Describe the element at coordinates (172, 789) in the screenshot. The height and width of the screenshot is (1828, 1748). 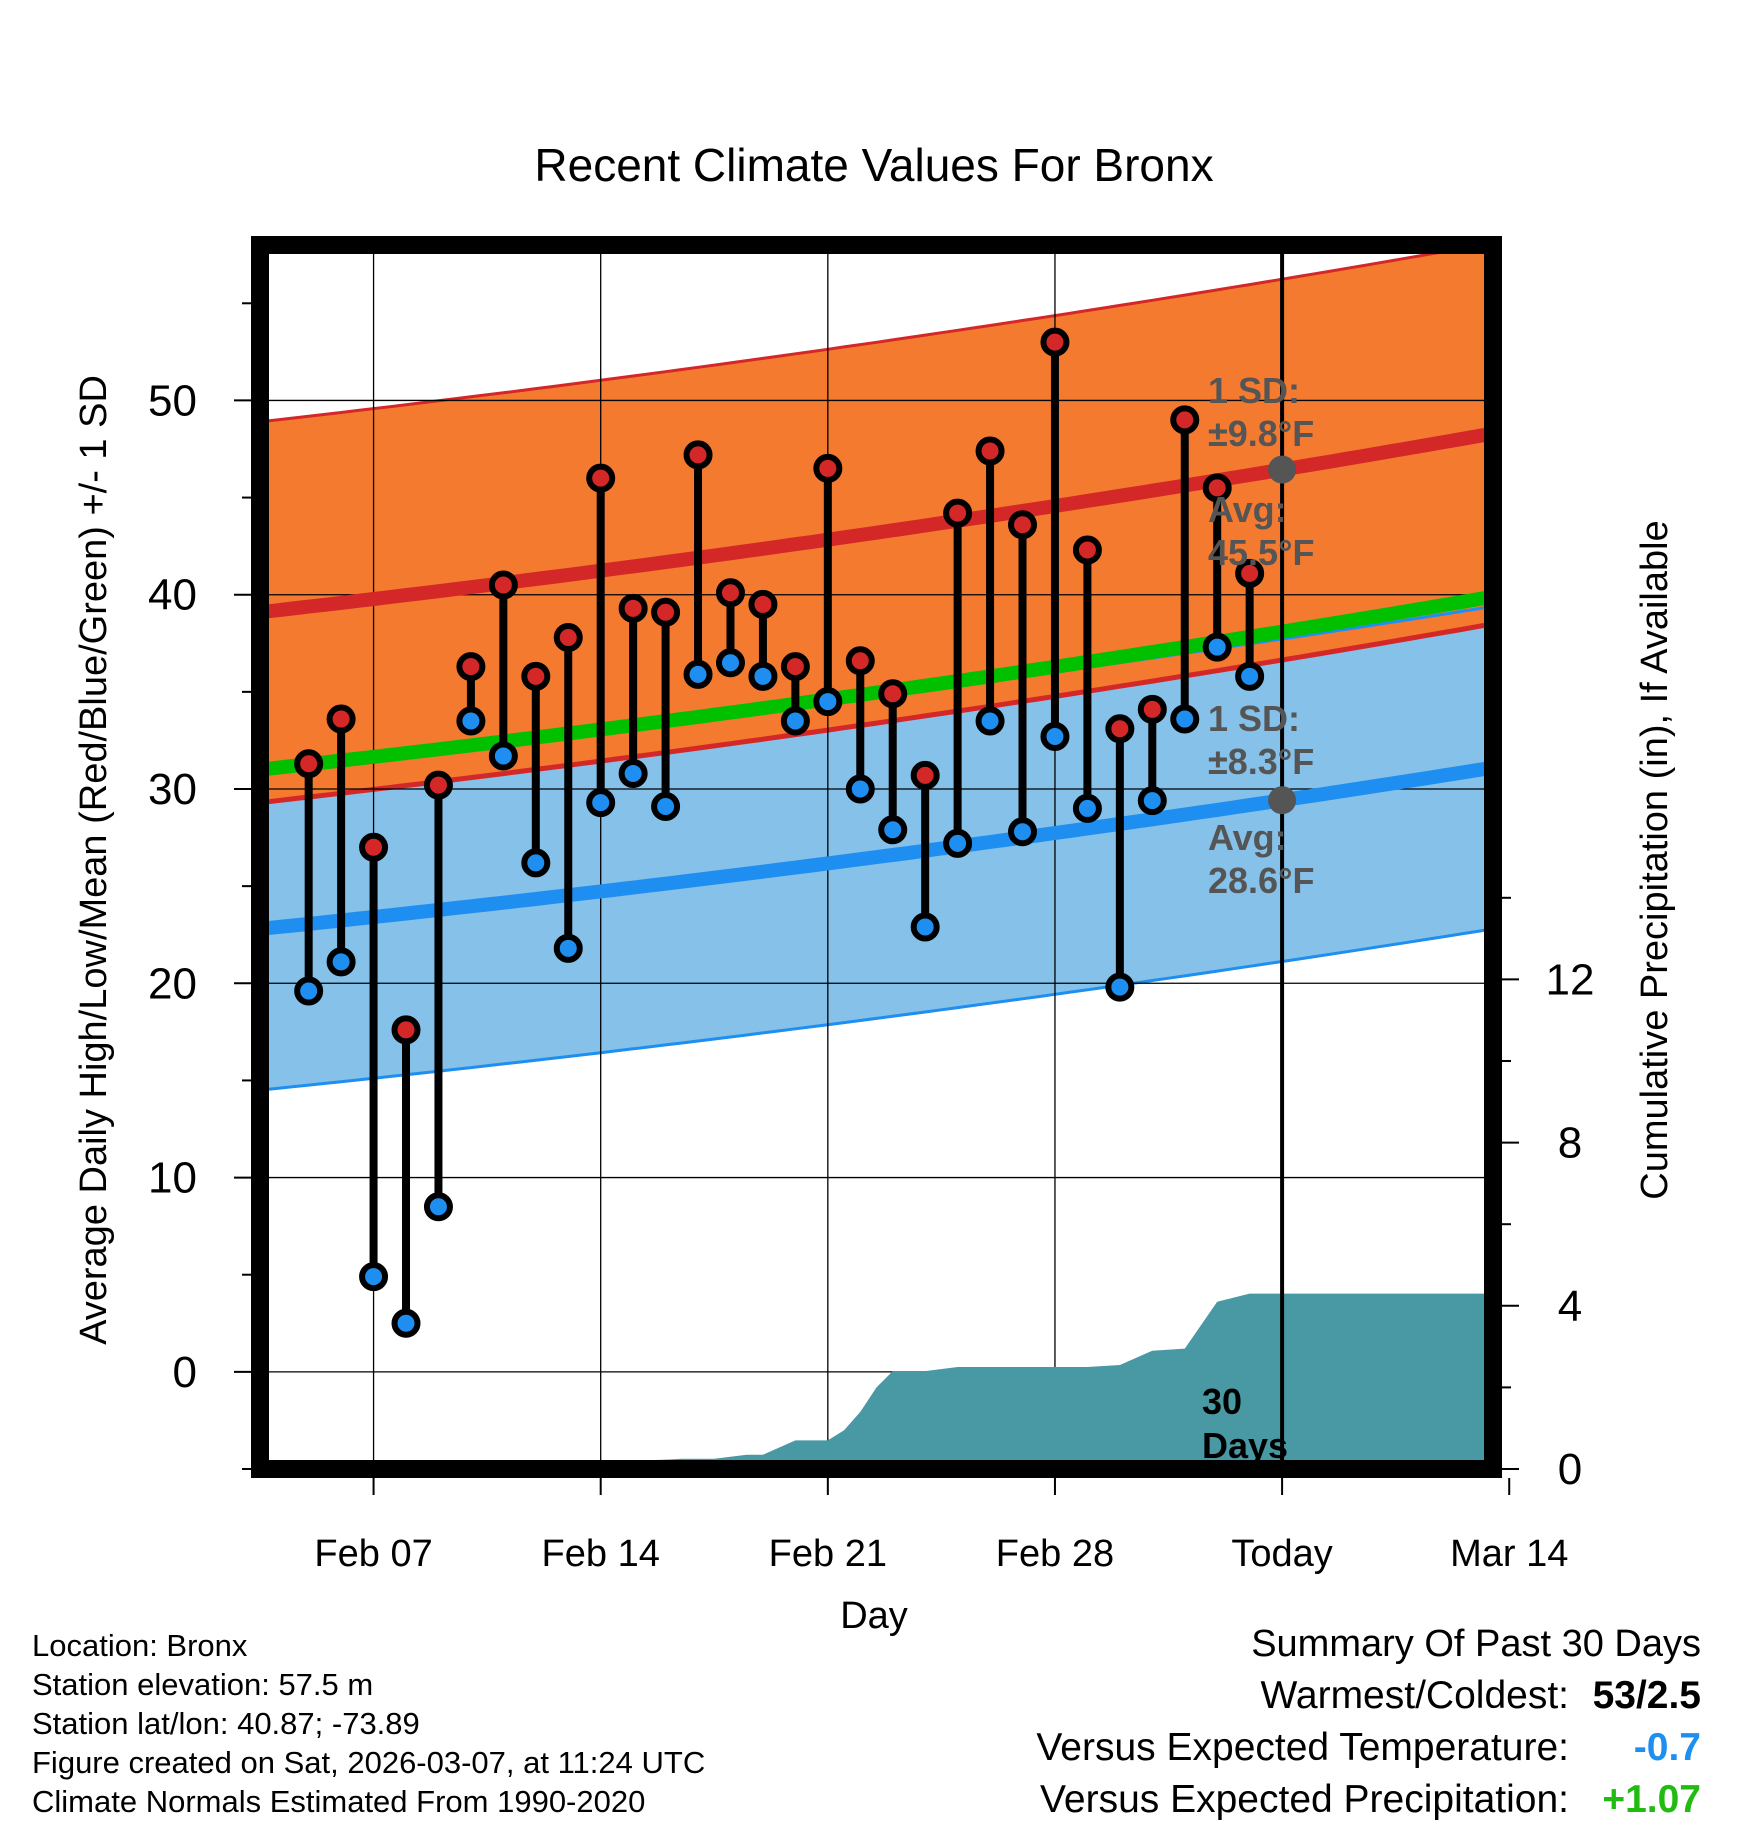
I see `y-tick-label: 30` at that location.